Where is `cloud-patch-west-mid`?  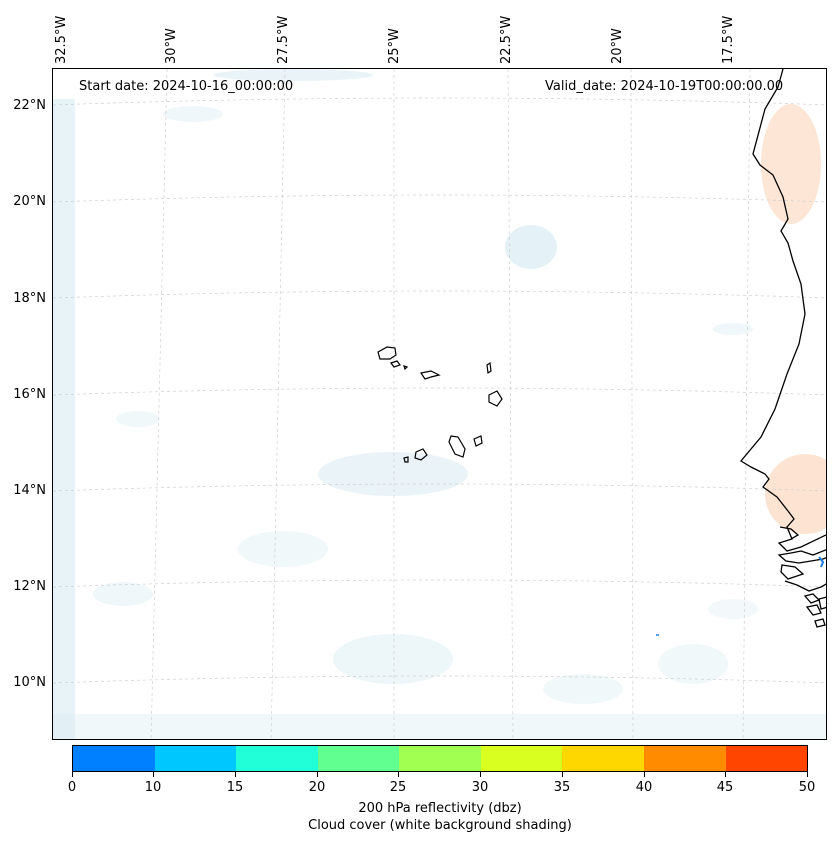 cloud-patch-west-mid is located at coordinates (138, 419).